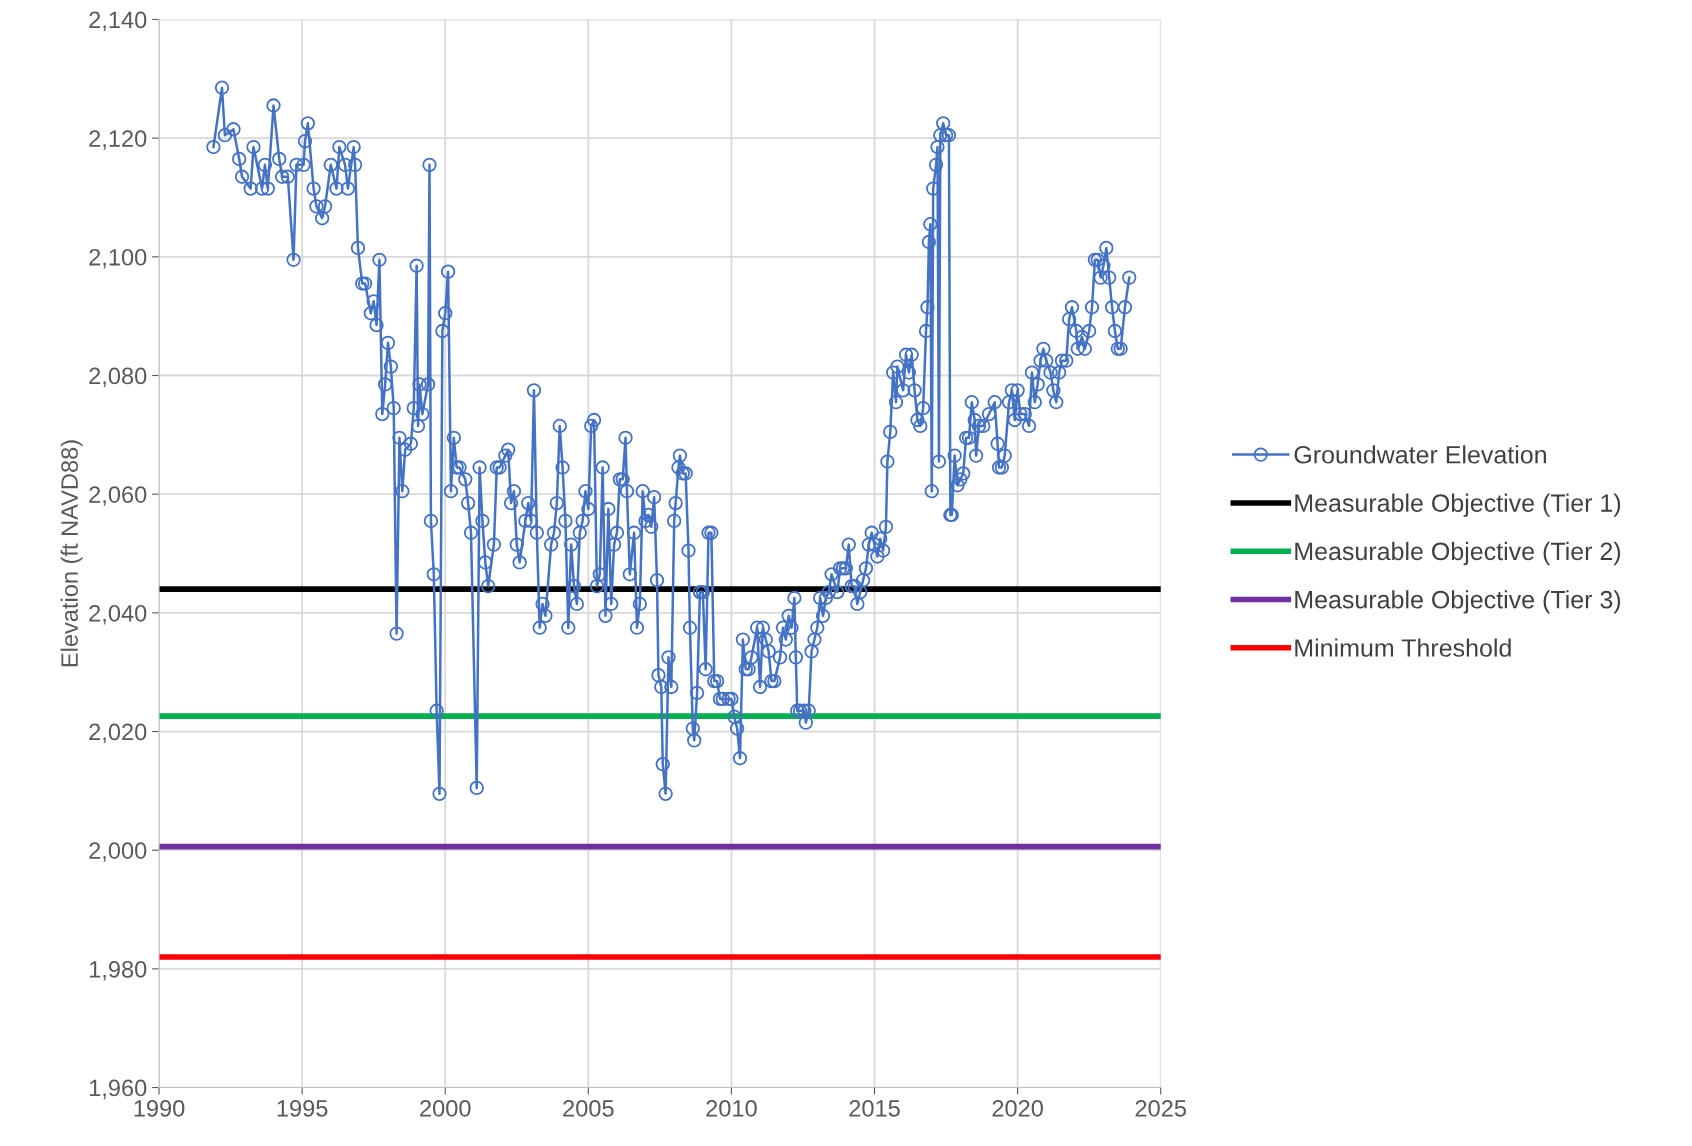 This screenshot has width=1692, height=1146. I want to click on x-tick-label: 2005, so click(588, 1108).